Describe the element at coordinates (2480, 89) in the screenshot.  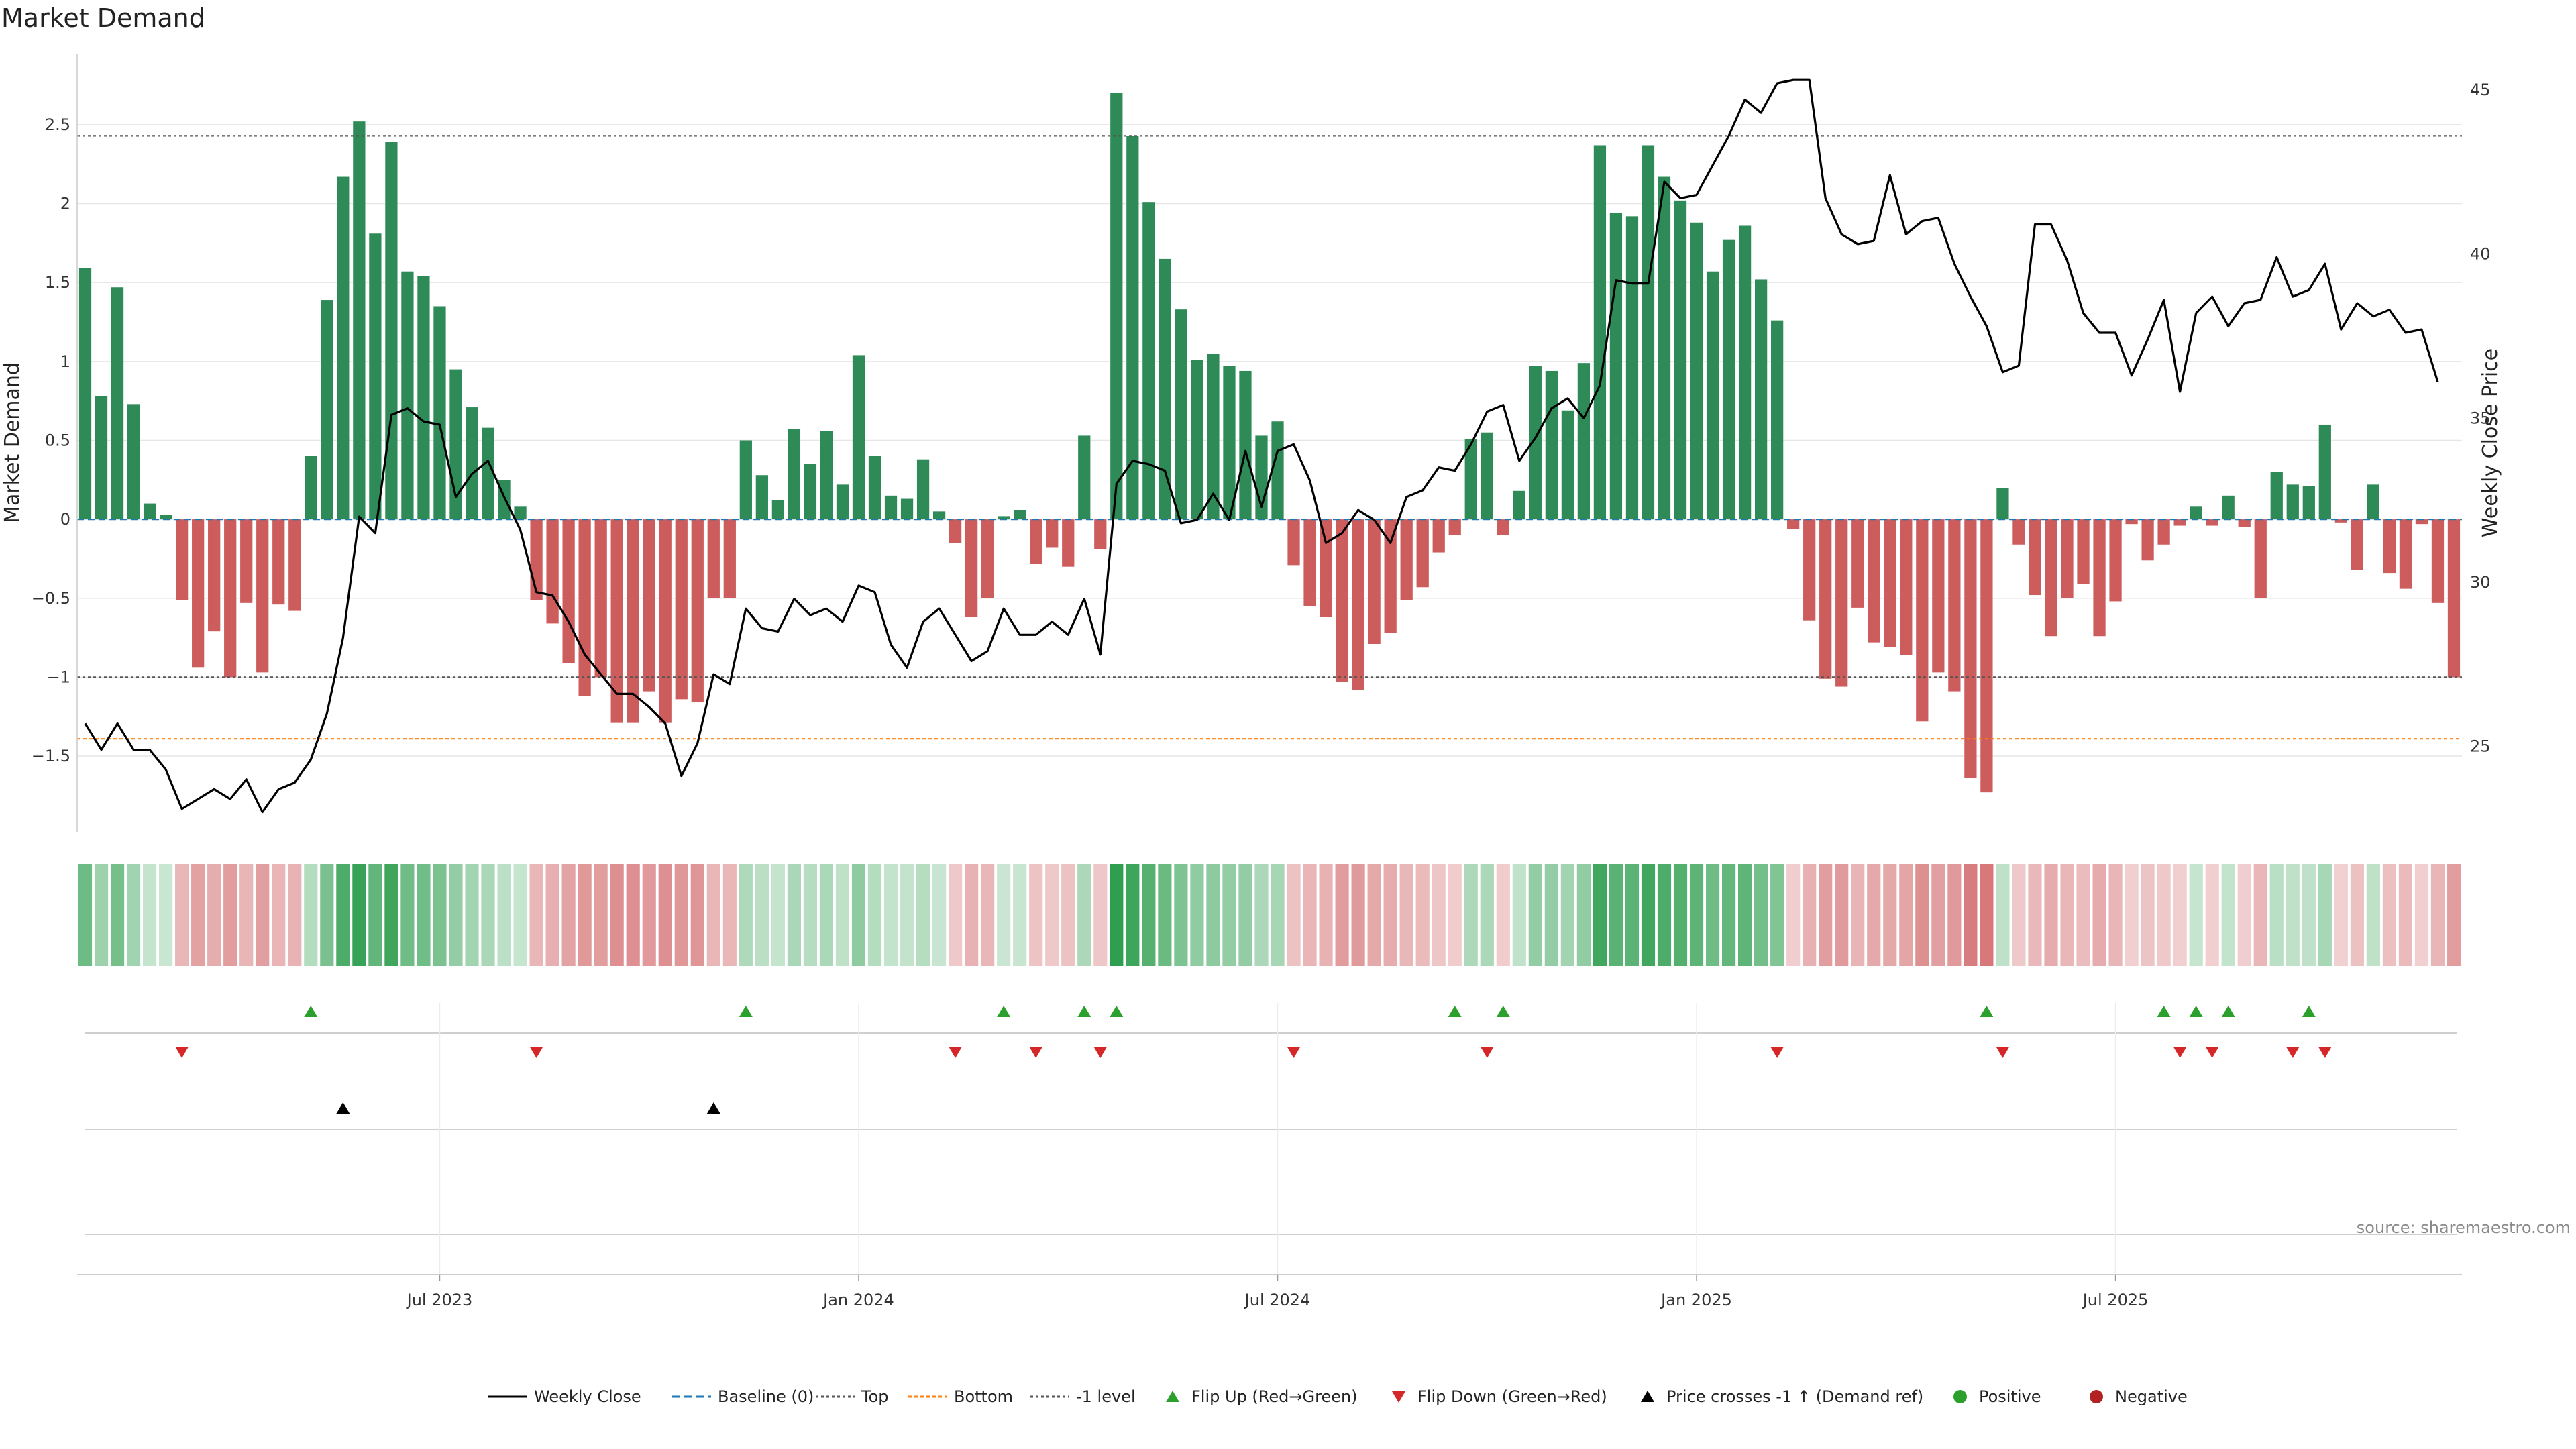
I see `y2-tick-label: 45` at that location.